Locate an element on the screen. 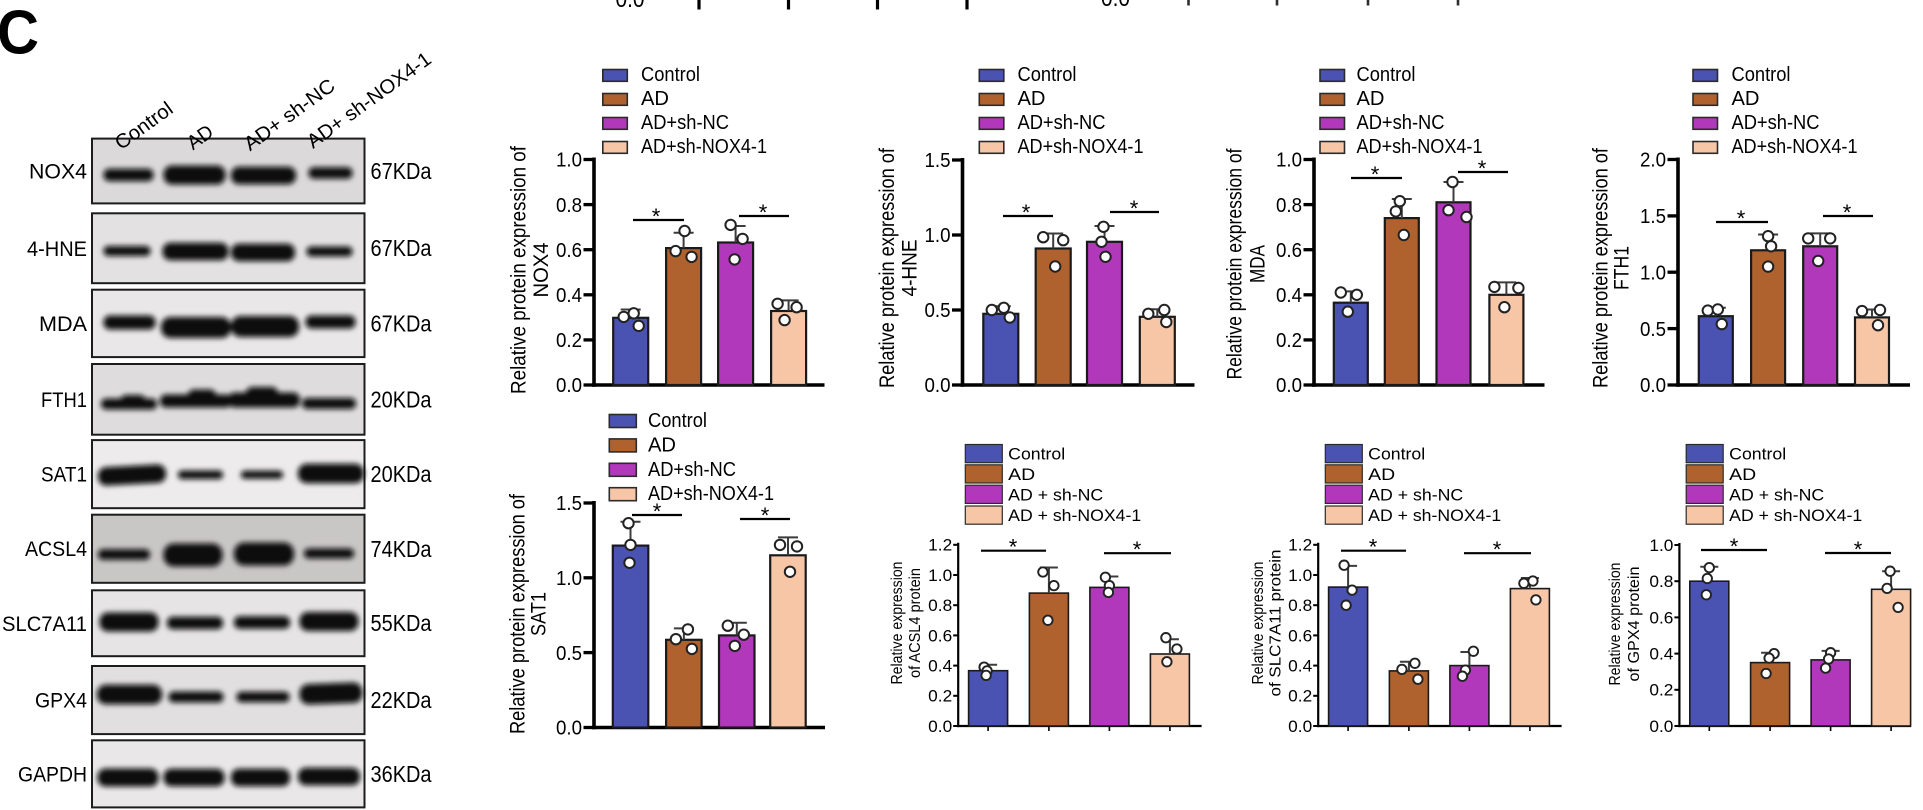 The image size is (1923, 810). svg-text: 22KDa is located at coordinates (401, 700).